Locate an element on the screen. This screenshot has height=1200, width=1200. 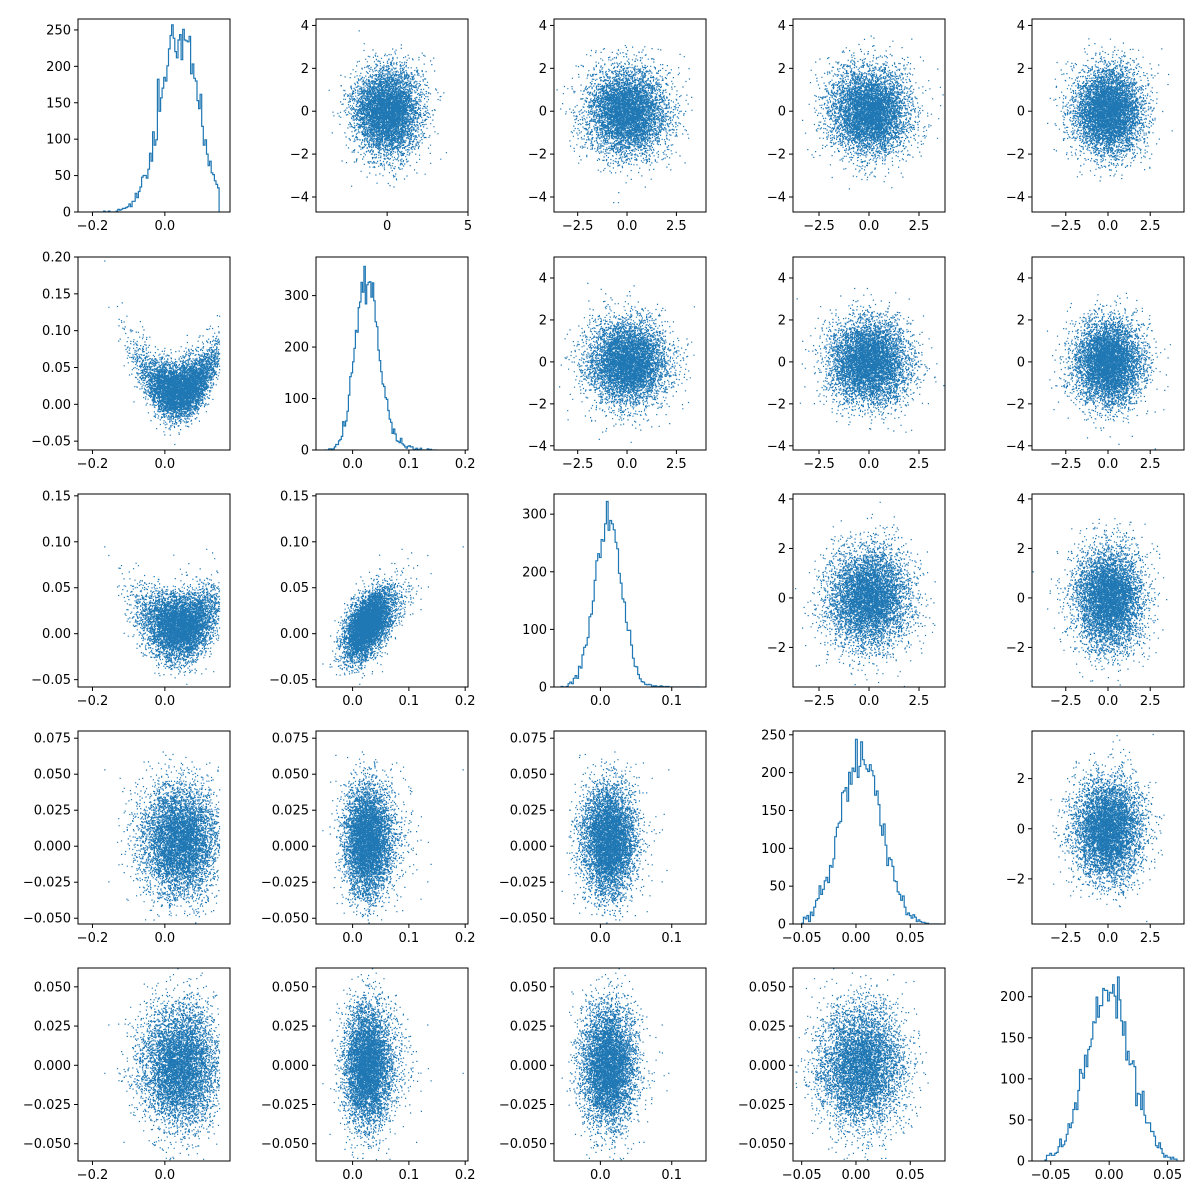
subplot-r4-c4: −0.05 0.00 0.05 0 50 100 150 200 is located at coordinates (1092, 1075).